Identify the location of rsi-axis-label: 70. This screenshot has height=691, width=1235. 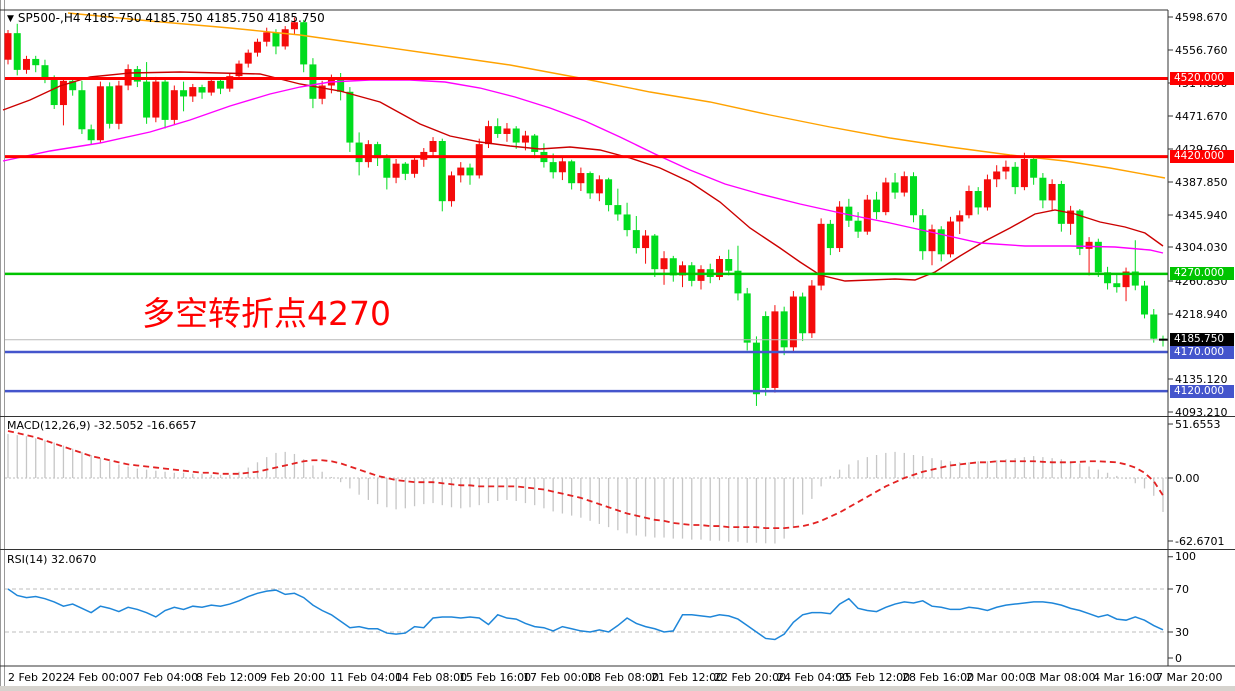
(1182, 589).